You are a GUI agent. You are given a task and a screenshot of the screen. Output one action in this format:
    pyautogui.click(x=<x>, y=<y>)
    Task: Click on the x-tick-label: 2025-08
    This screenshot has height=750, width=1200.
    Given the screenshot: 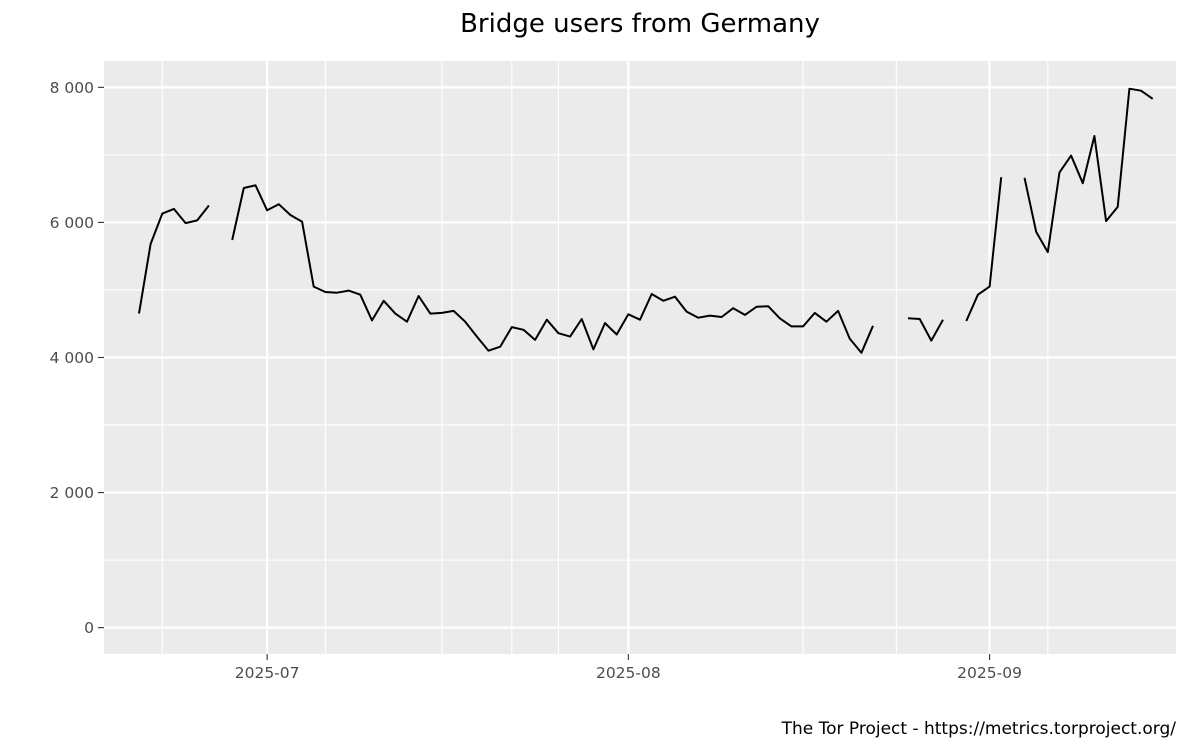 What is the action you would take?
    pyautogui.click(x=628, y=673)
    